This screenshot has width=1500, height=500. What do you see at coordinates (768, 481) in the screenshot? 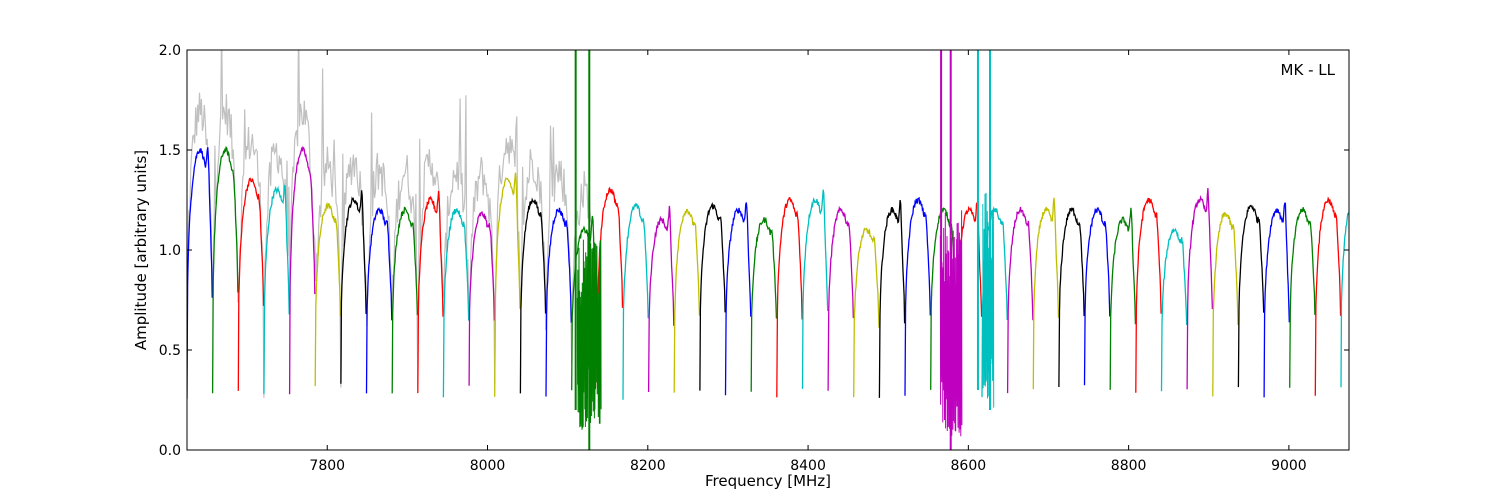
I see `x-axis-title: Frequency [MHz]` at bounding box center [768, 481].